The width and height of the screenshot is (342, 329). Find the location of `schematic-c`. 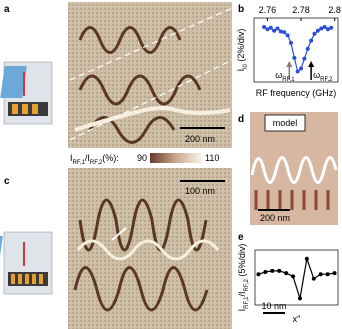

schematic-c is located at coordinates (26, 263).